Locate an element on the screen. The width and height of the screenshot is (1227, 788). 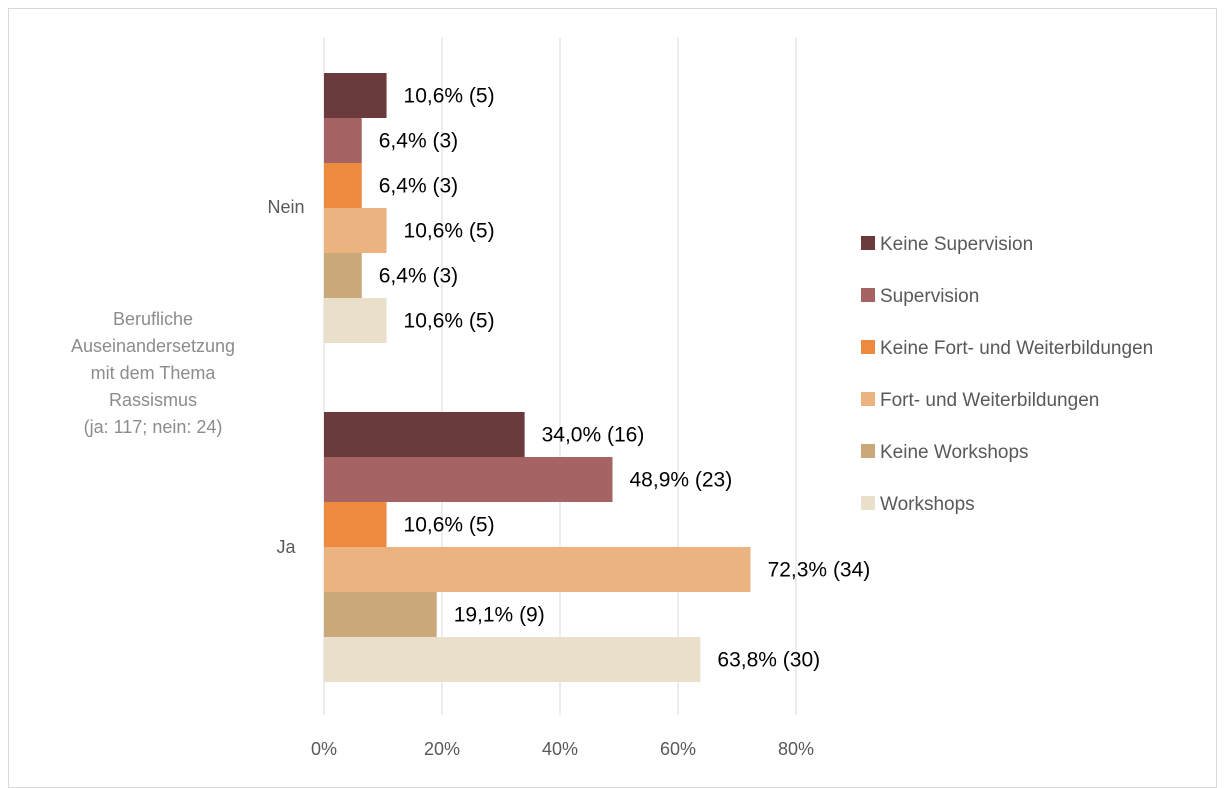
y-axis-title-line: mit dem Thema is located at coordinates (154, 373).